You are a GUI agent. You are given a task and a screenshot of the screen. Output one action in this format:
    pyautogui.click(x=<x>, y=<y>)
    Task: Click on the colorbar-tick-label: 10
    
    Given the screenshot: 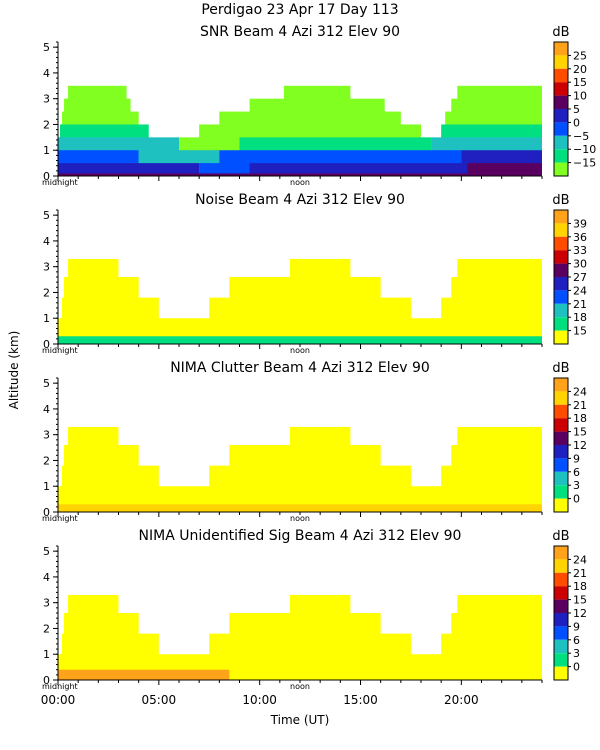 What is the action you would take?
    pyautogui.click(x=580, y=96)
    